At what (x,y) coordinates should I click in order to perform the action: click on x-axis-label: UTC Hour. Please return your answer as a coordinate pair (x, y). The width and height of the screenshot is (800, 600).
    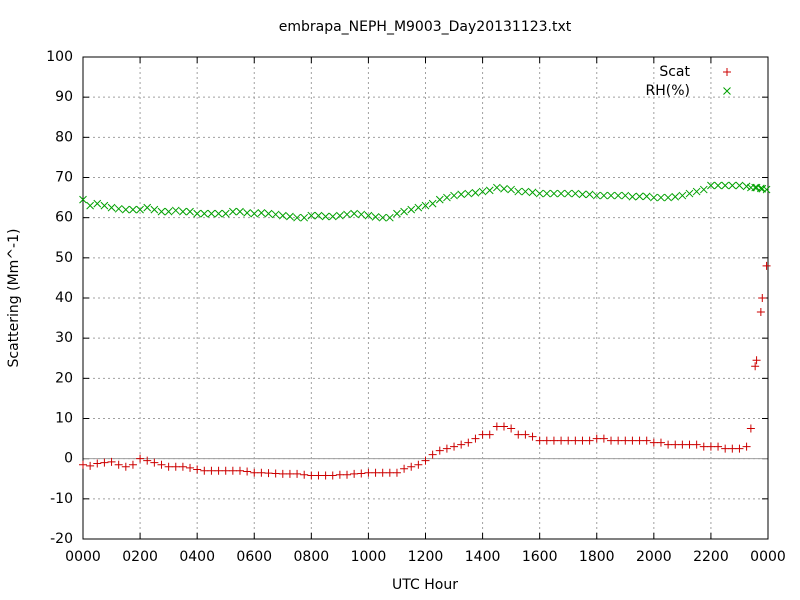
    Looking at the image, I should click on (425, 585).